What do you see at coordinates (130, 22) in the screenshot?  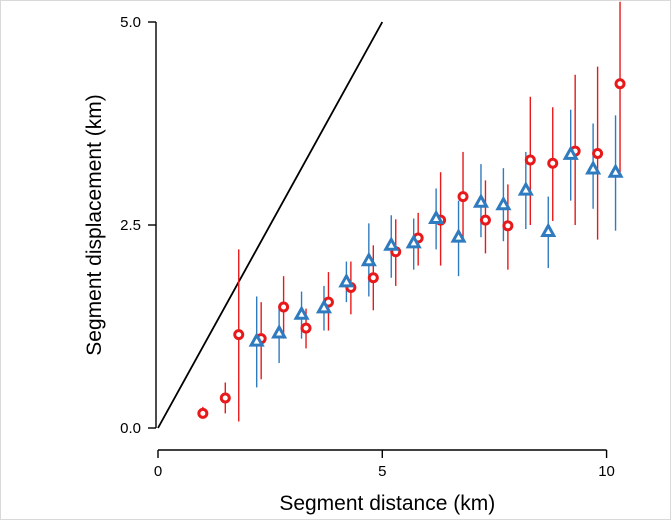 I see `y-tick-label: 5.0` at bounding box center [130, 22].